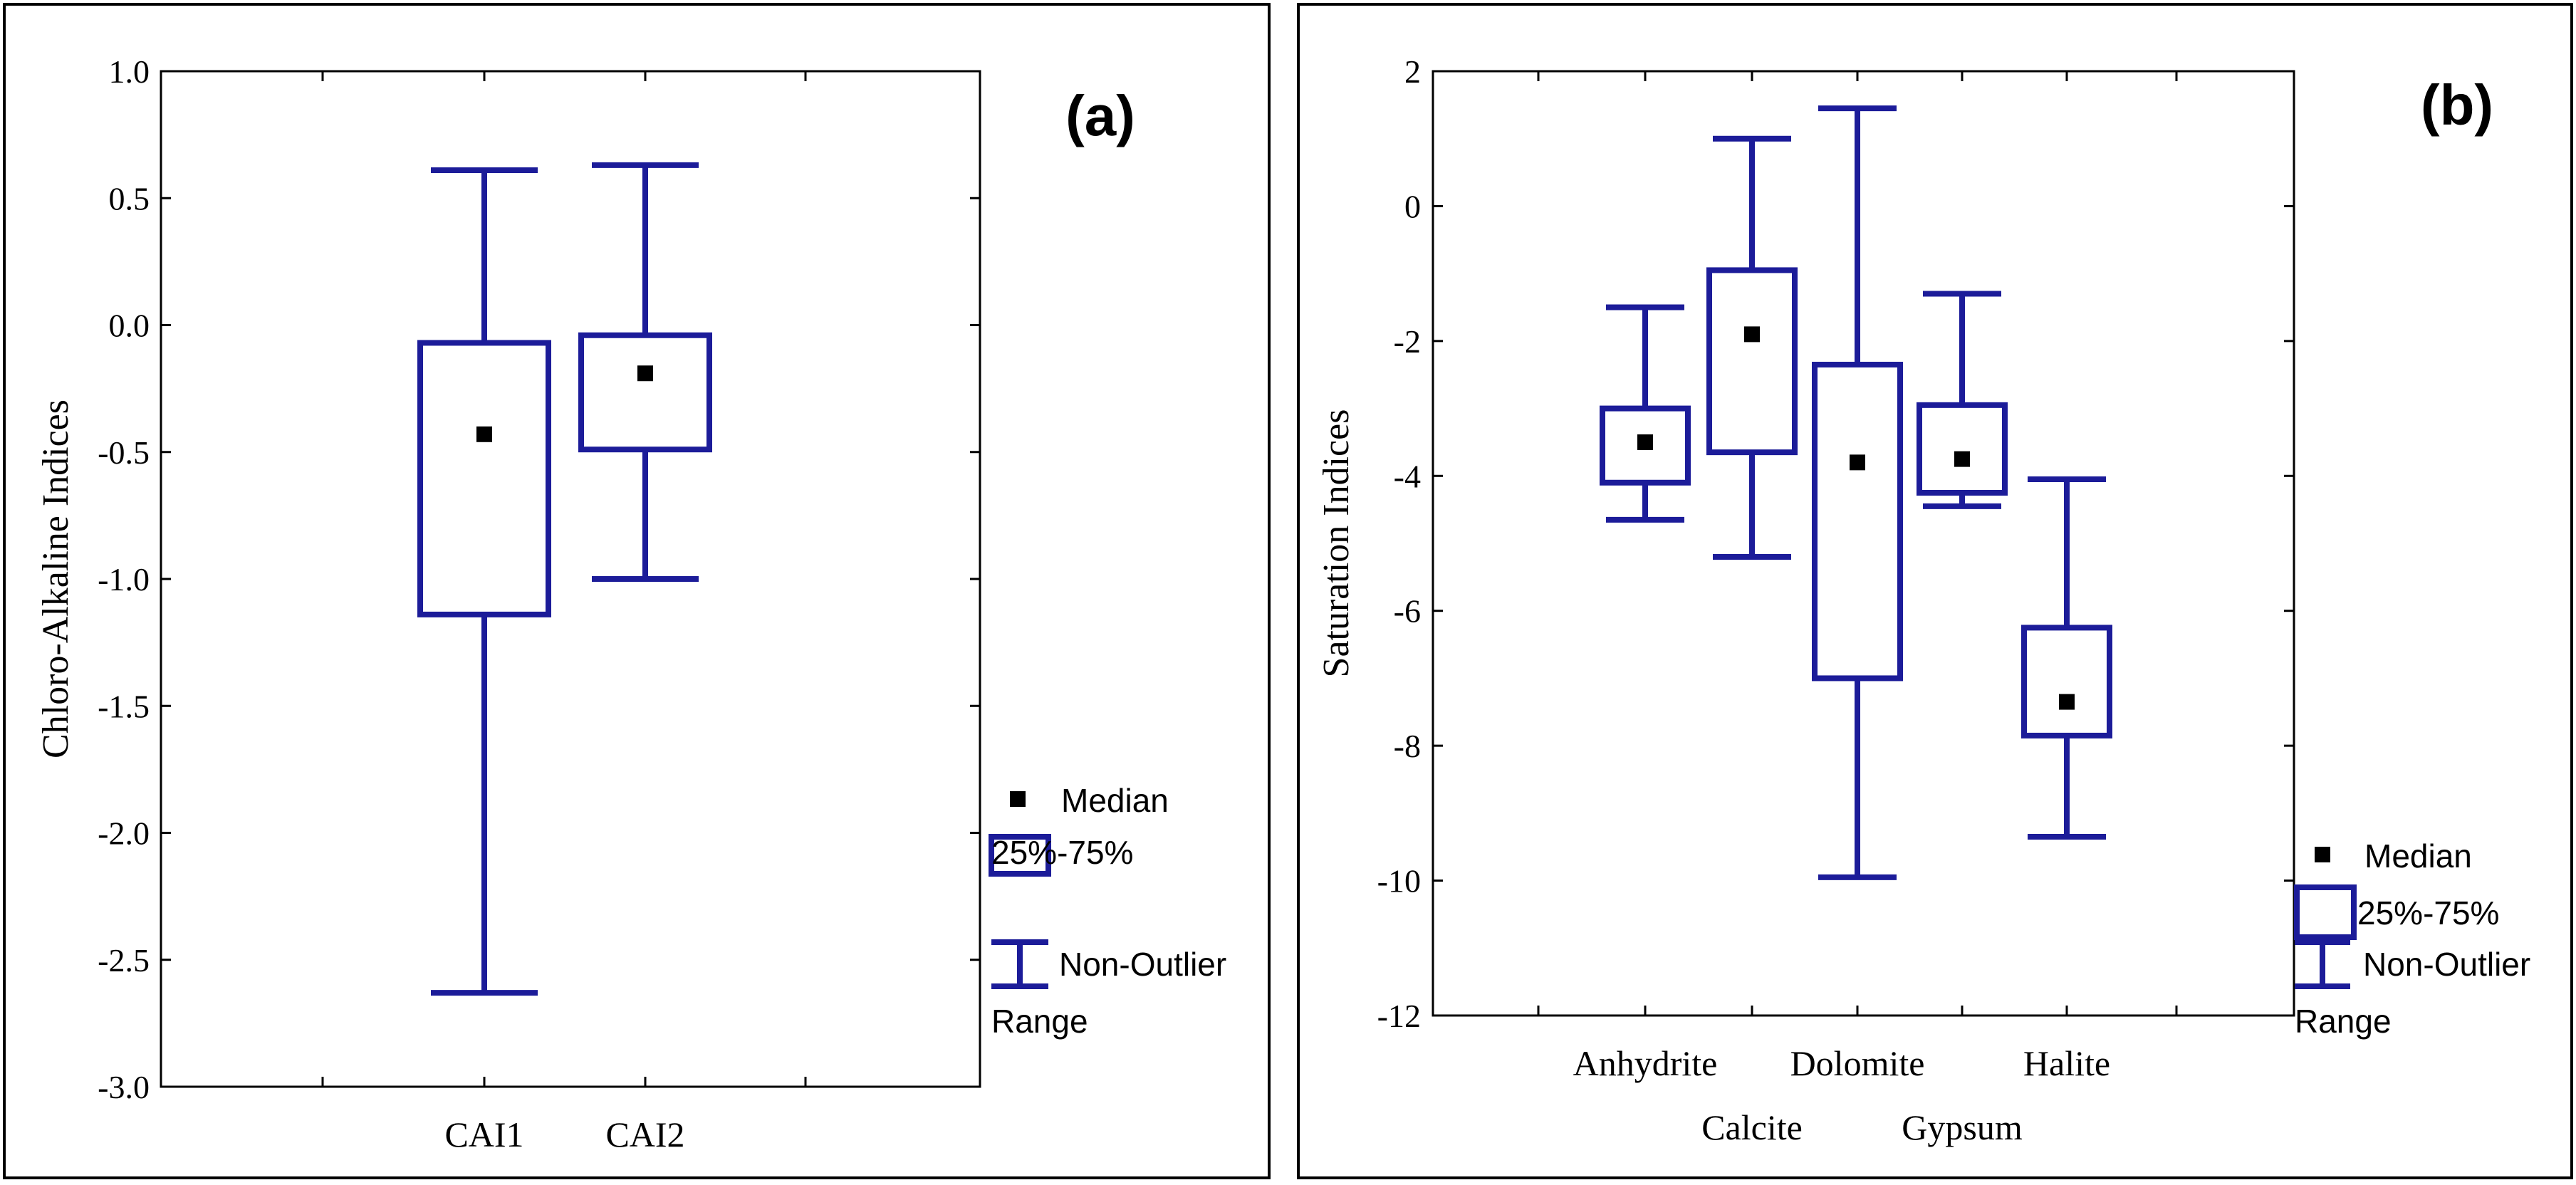 The image size is (2576, 1185). I want to click on y-tick-label: -8, so click(1407, 746).